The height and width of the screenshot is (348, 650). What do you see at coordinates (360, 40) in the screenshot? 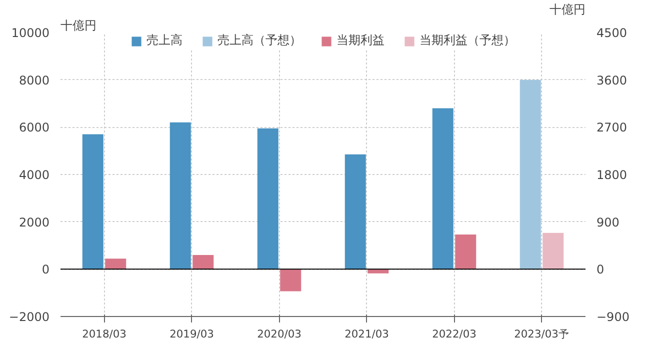
I see `legend-label: 当期利益` at bounding box center [360, 40].